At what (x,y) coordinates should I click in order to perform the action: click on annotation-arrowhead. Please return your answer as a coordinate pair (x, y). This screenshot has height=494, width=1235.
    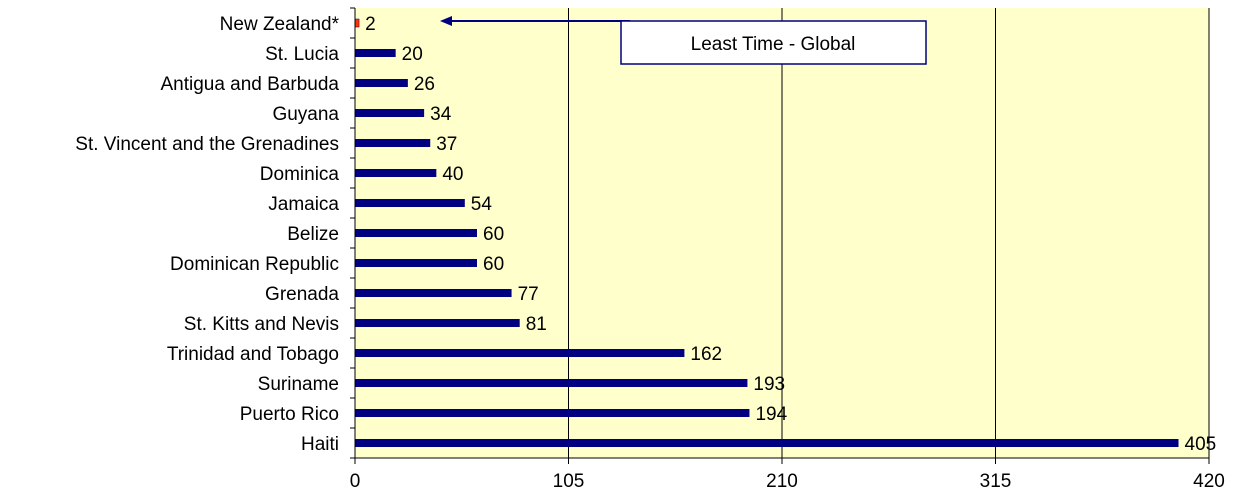
    Looking at the image, I should click on (446, 21).